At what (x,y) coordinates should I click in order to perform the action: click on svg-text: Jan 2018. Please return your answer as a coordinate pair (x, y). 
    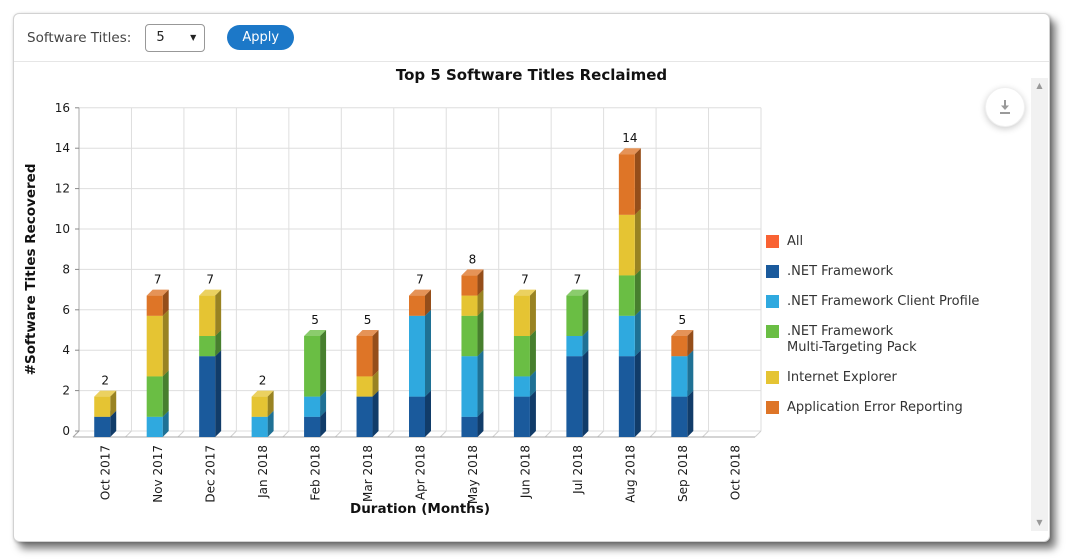
    Looking at the image, I should click on (263, 472).